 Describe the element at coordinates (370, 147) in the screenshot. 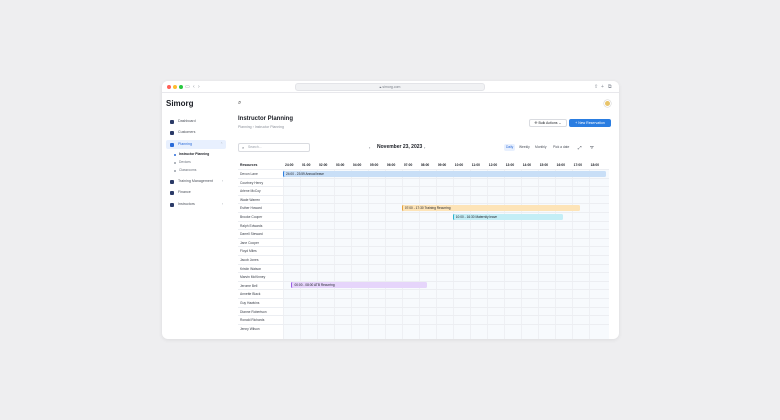

I see `prev-date-icon: ‹` at that location.